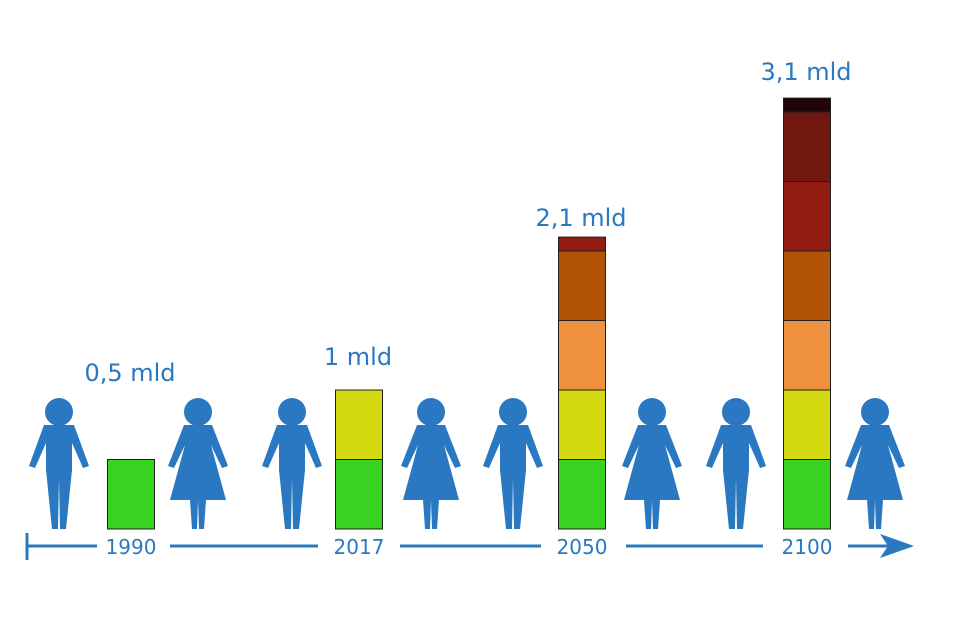 The height and width of the screenshot is (642, 960). What do you see at coordinates (807, 547) in the screenshot?
I see `axis-label-2100: 2100` at bounding box center [807, 547].